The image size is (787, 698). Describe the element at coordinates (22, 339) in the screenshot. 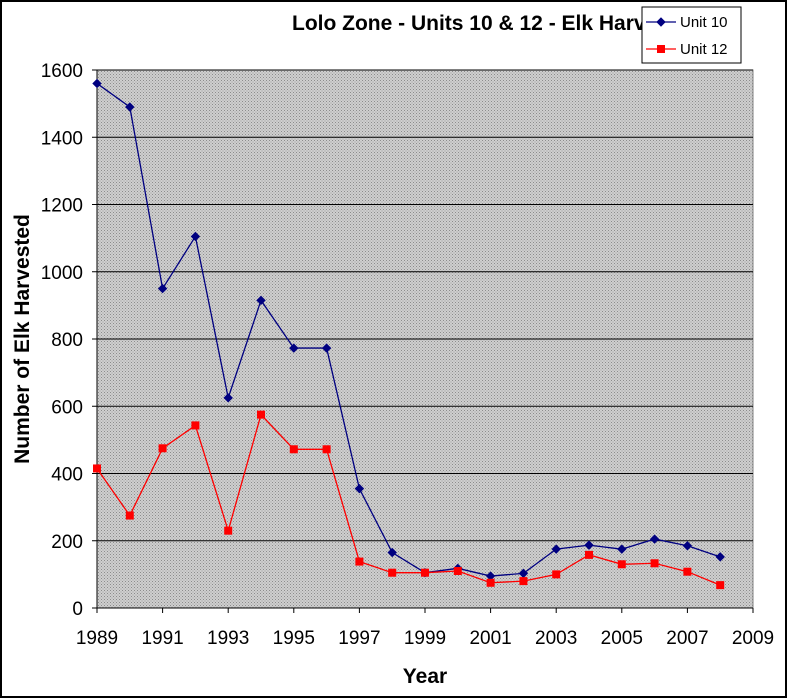

I see `y-axis-label: Number of Elk Harvested` at that location.